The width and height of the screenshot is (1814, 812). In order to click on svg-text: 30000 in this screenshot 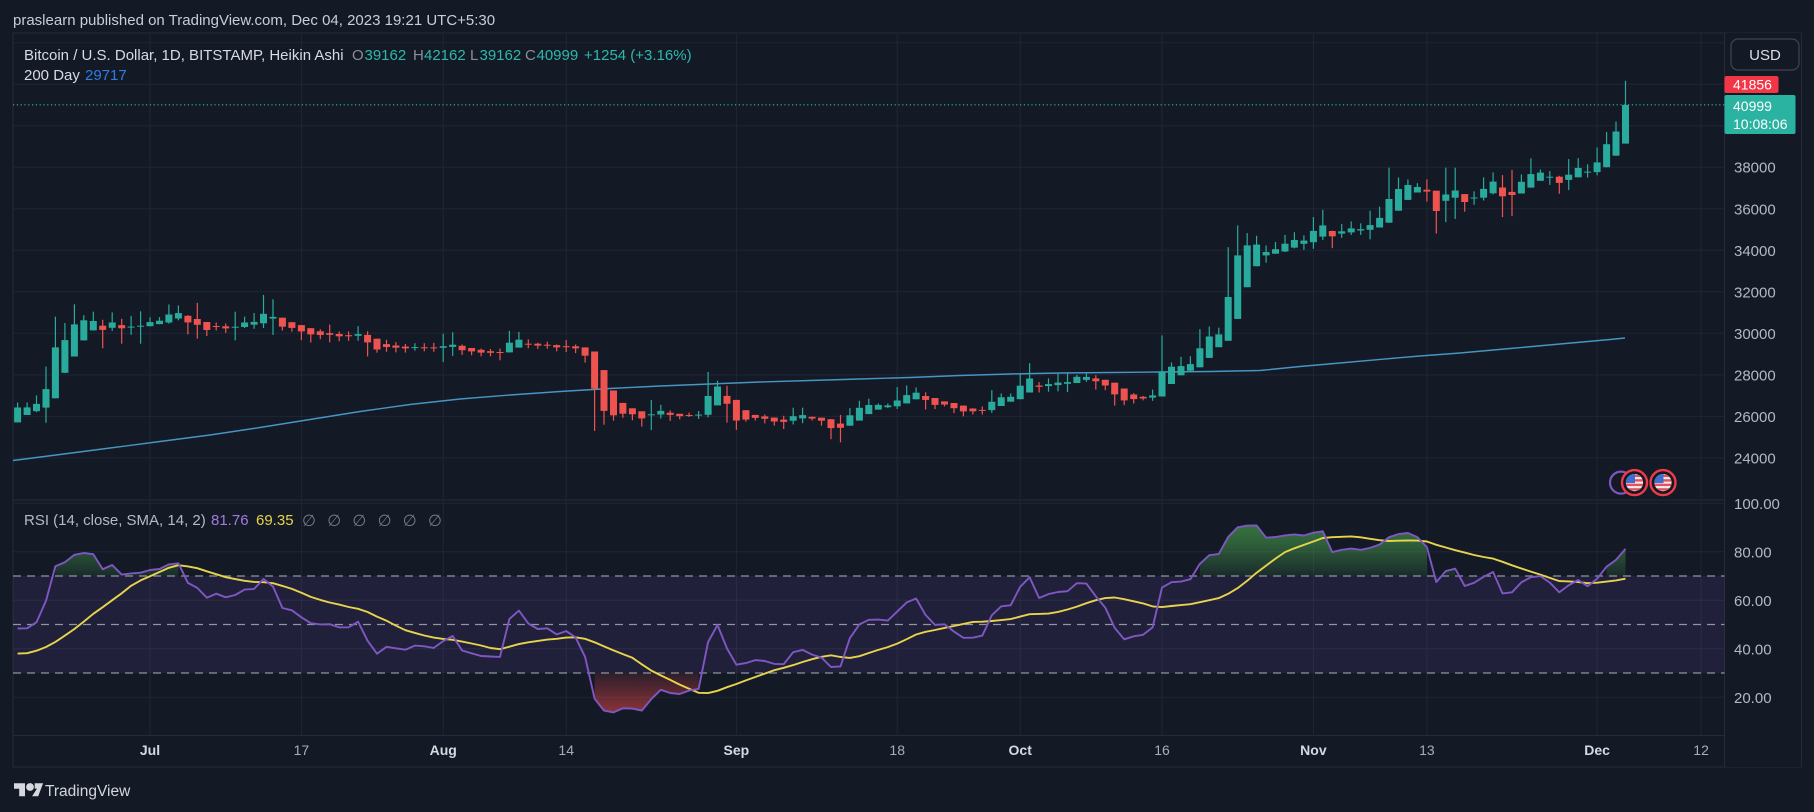, I will do `click(1755, 334)`.